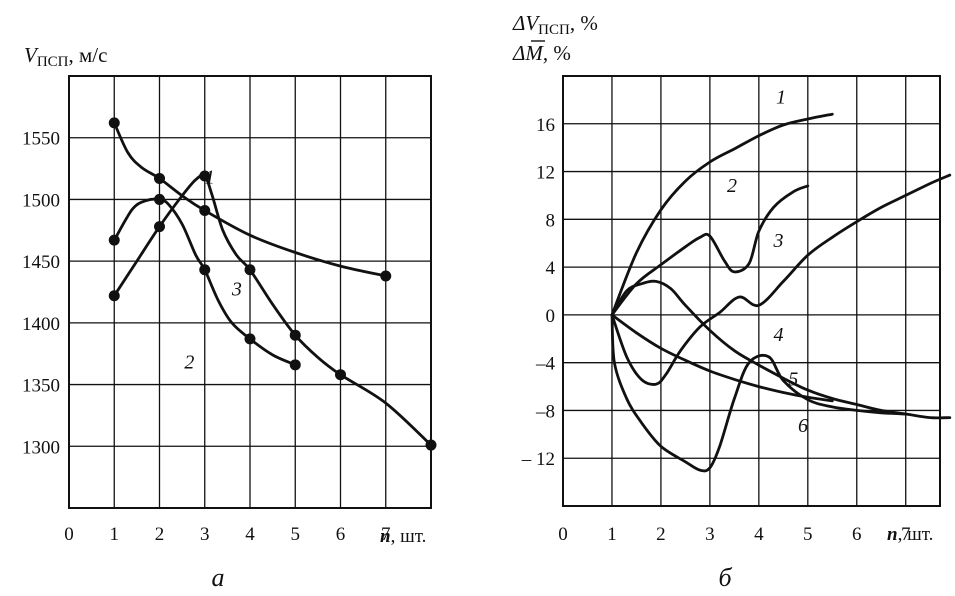  Describe the element at coordinates (65, 56) in the screenshot. I see `panel-a-y-axis-label: VПСП, м/с` at that location.